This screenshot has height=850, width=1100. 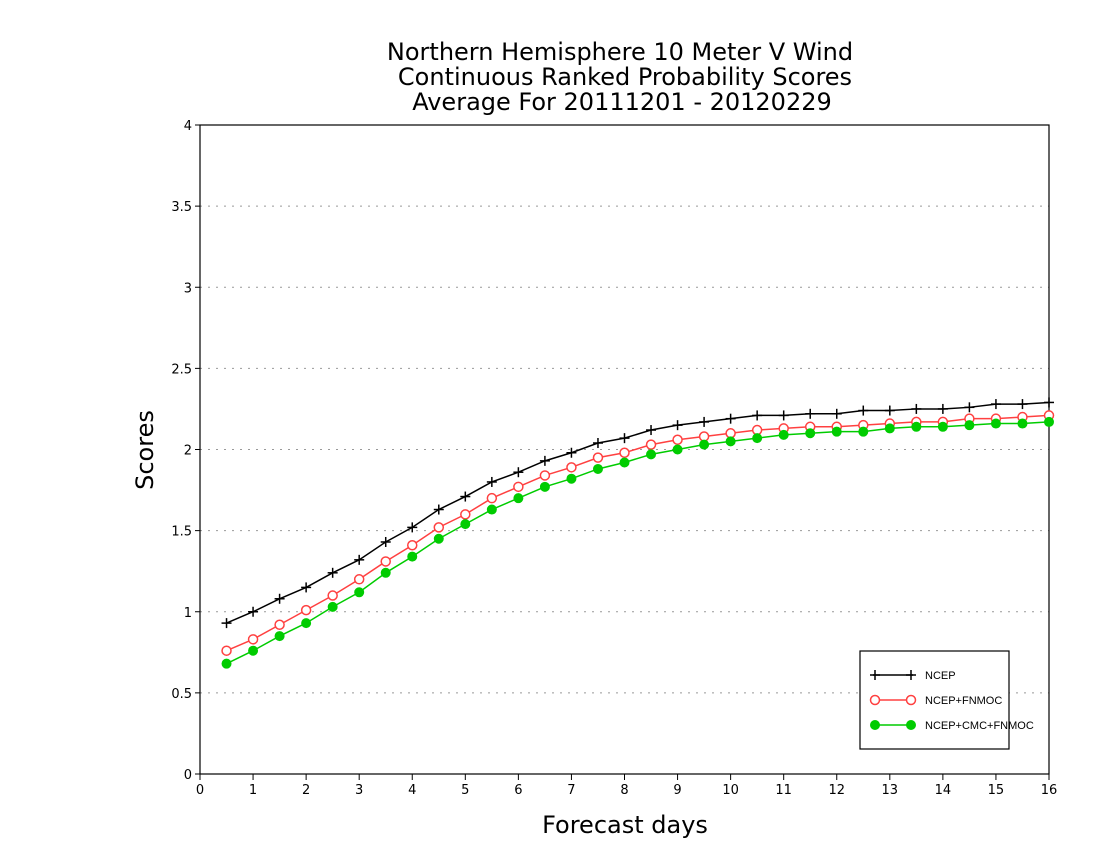 What do you see at coordinates (181, 369) in the screenshot?
I see `y-tick-label: 2.5` at bounding box center [181, 369].